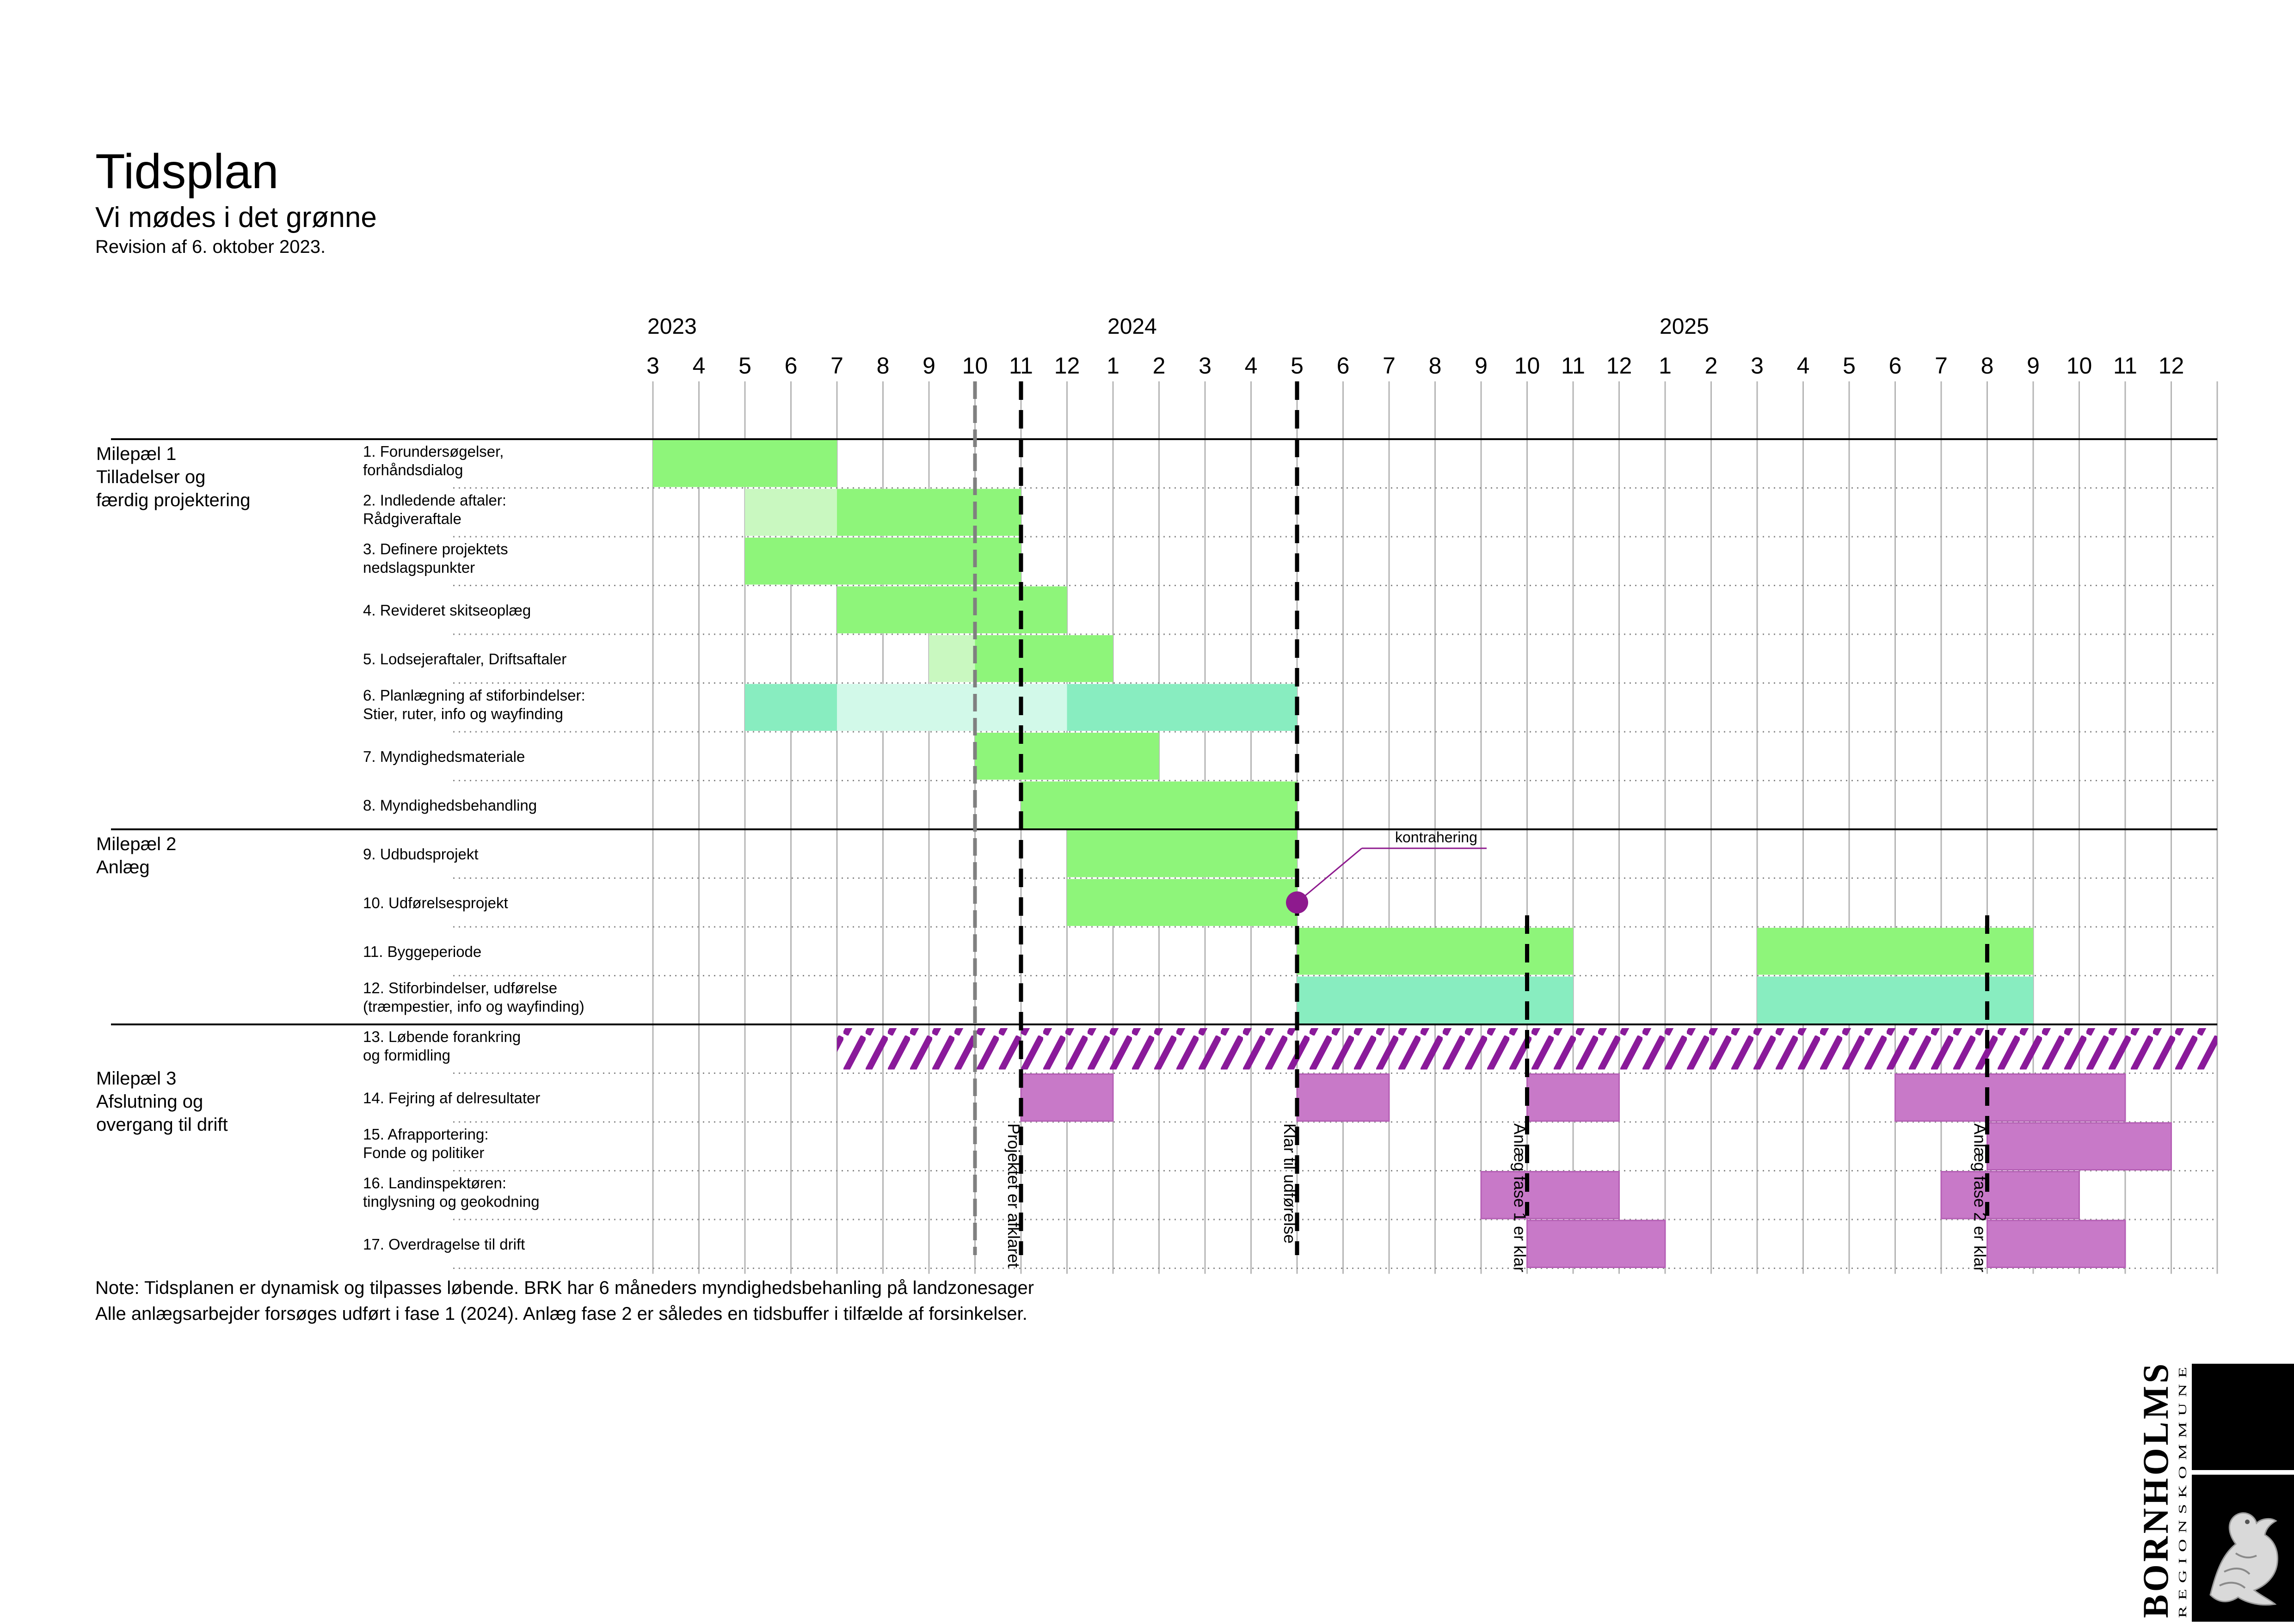 The image size is (2294, 1624). Describe the element at coordinates (210, 247) in the screenshot. I see `revision-date: Revision af 6. oktober 2023.` at that location.